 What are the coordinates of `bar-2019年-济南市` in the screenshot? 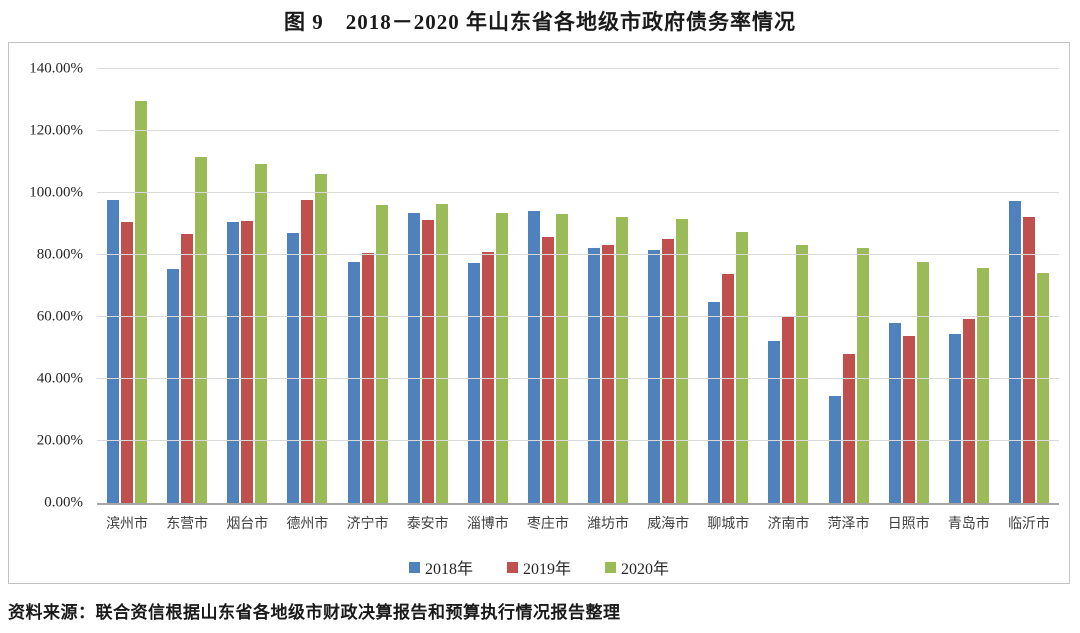 It's located at (788, 410).